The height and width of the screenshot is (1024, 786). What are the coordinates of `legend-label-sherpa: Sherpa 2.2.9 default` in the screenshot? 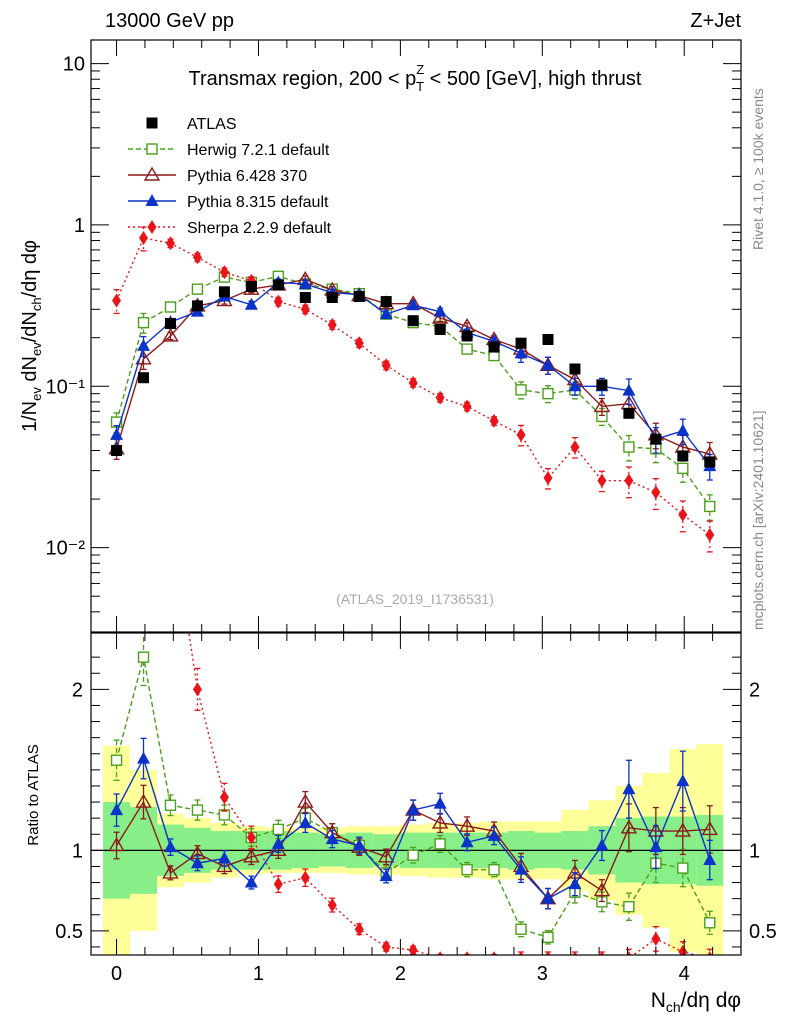 It's located at (259, 228).